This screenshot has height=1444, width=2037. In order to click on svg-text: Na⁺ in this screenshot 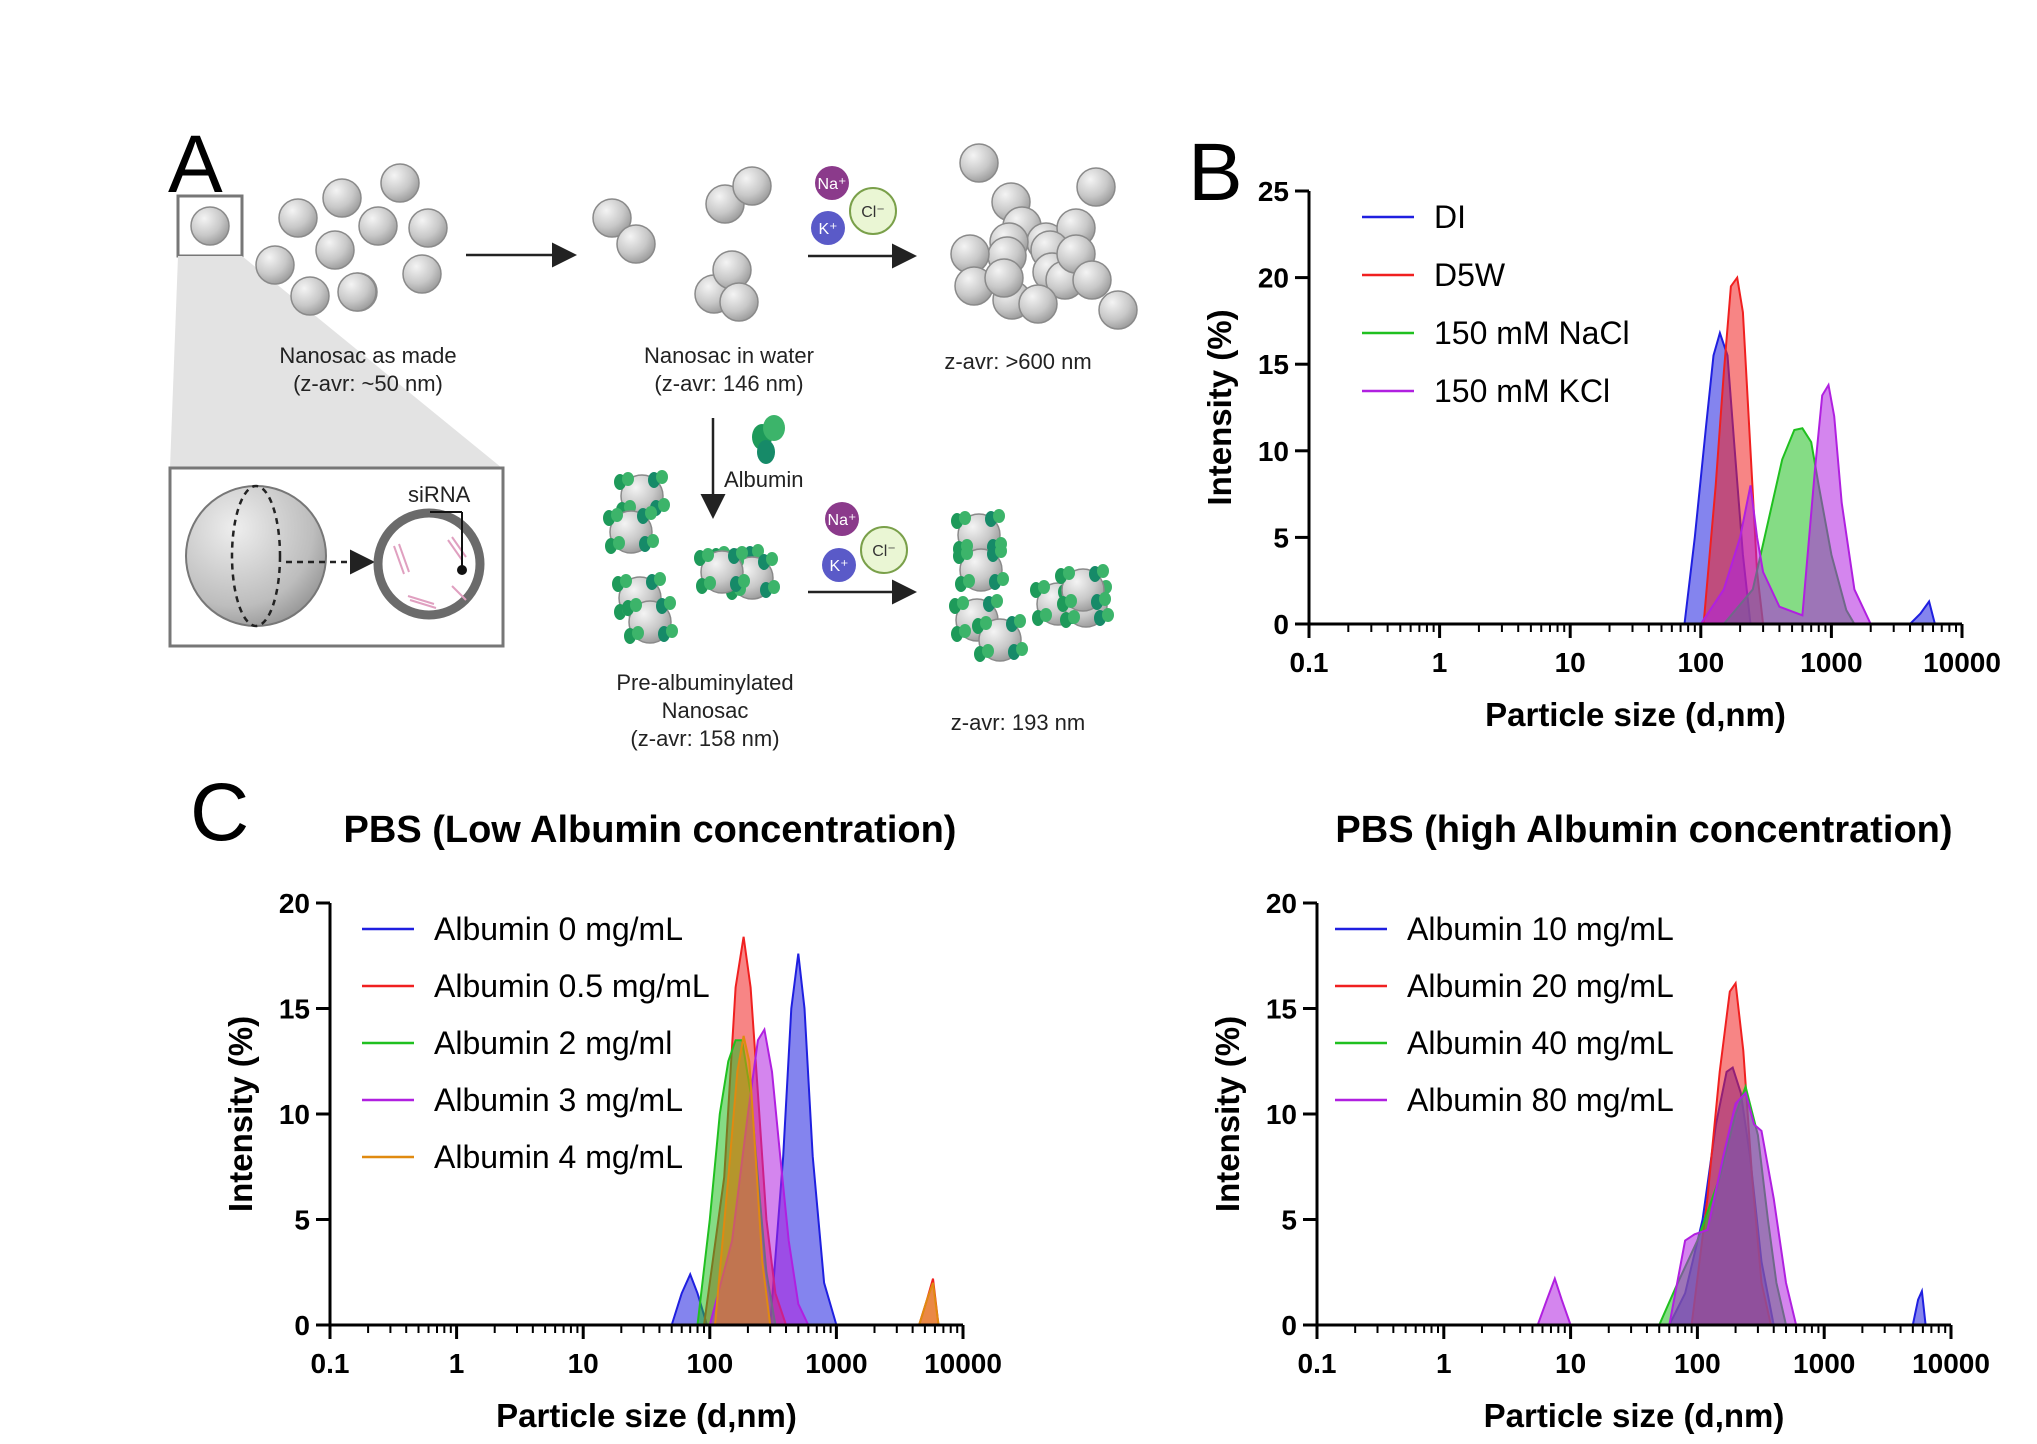, I will do `click(832, 184)`.